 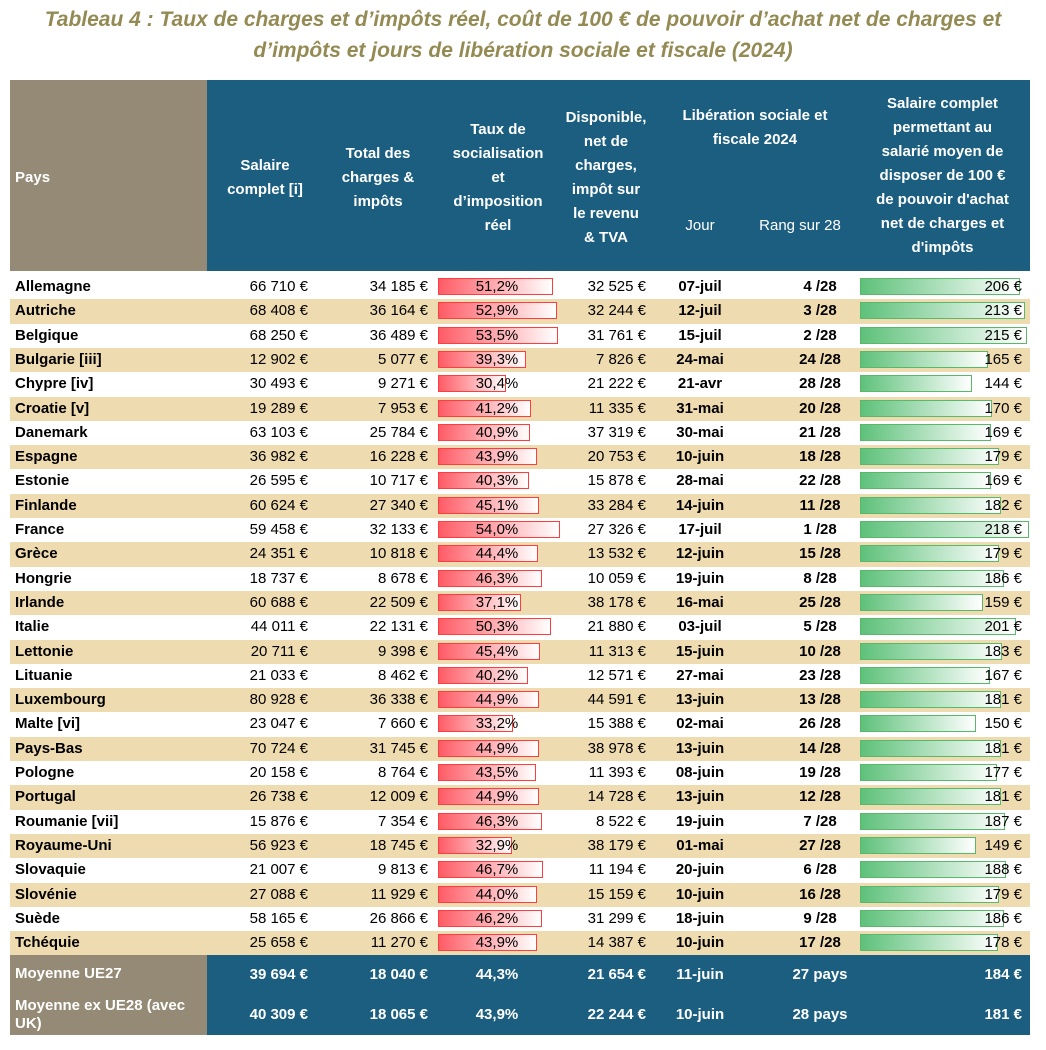 I want to click on taux-value: 44,9%, so click(x=497, y=700).